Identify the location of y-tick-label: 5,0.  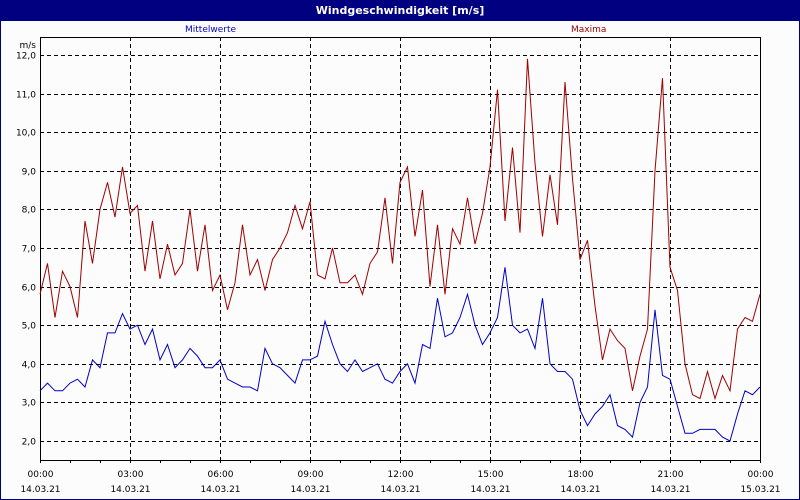
(29, 327).